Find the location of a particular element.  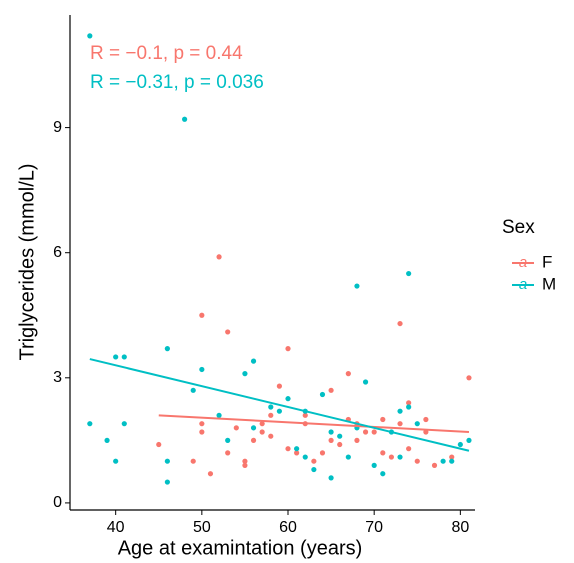

annotation: R = −0.1, p = 0.44 is located at coordinates (166, 53).